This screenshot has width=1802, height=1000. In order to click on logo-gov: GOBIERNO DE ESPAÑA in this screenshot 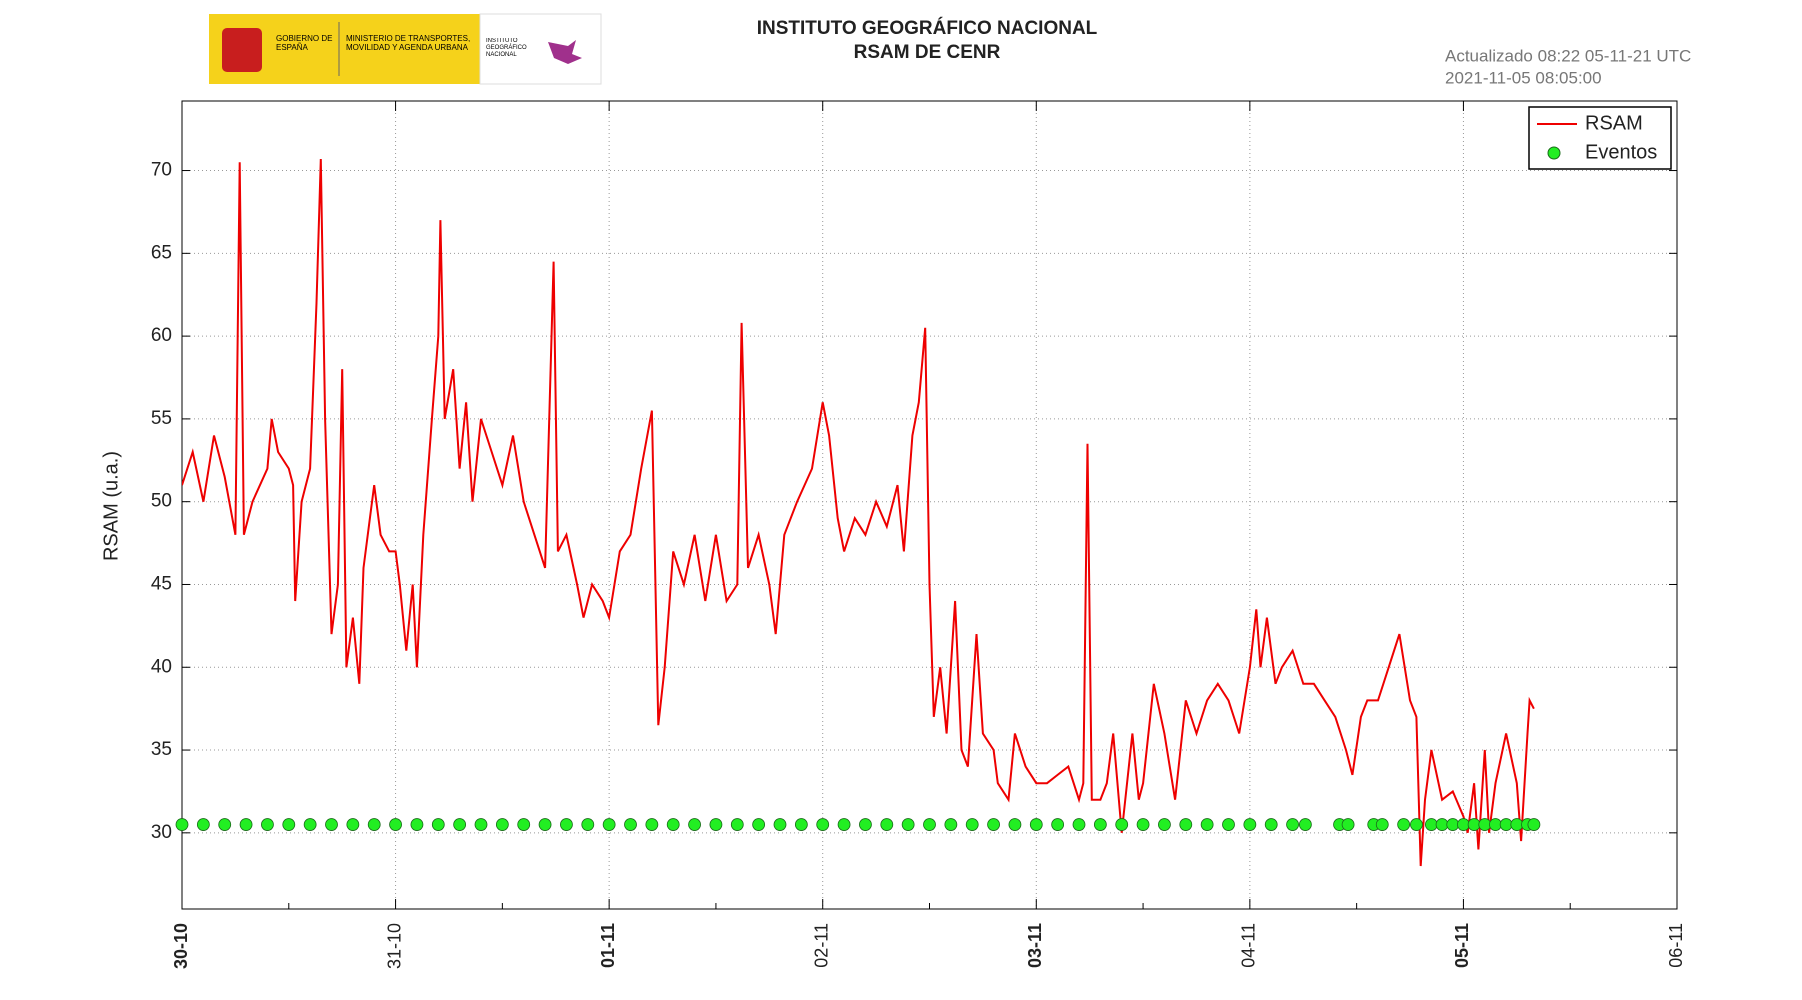, I will do `click(304, 43)`.